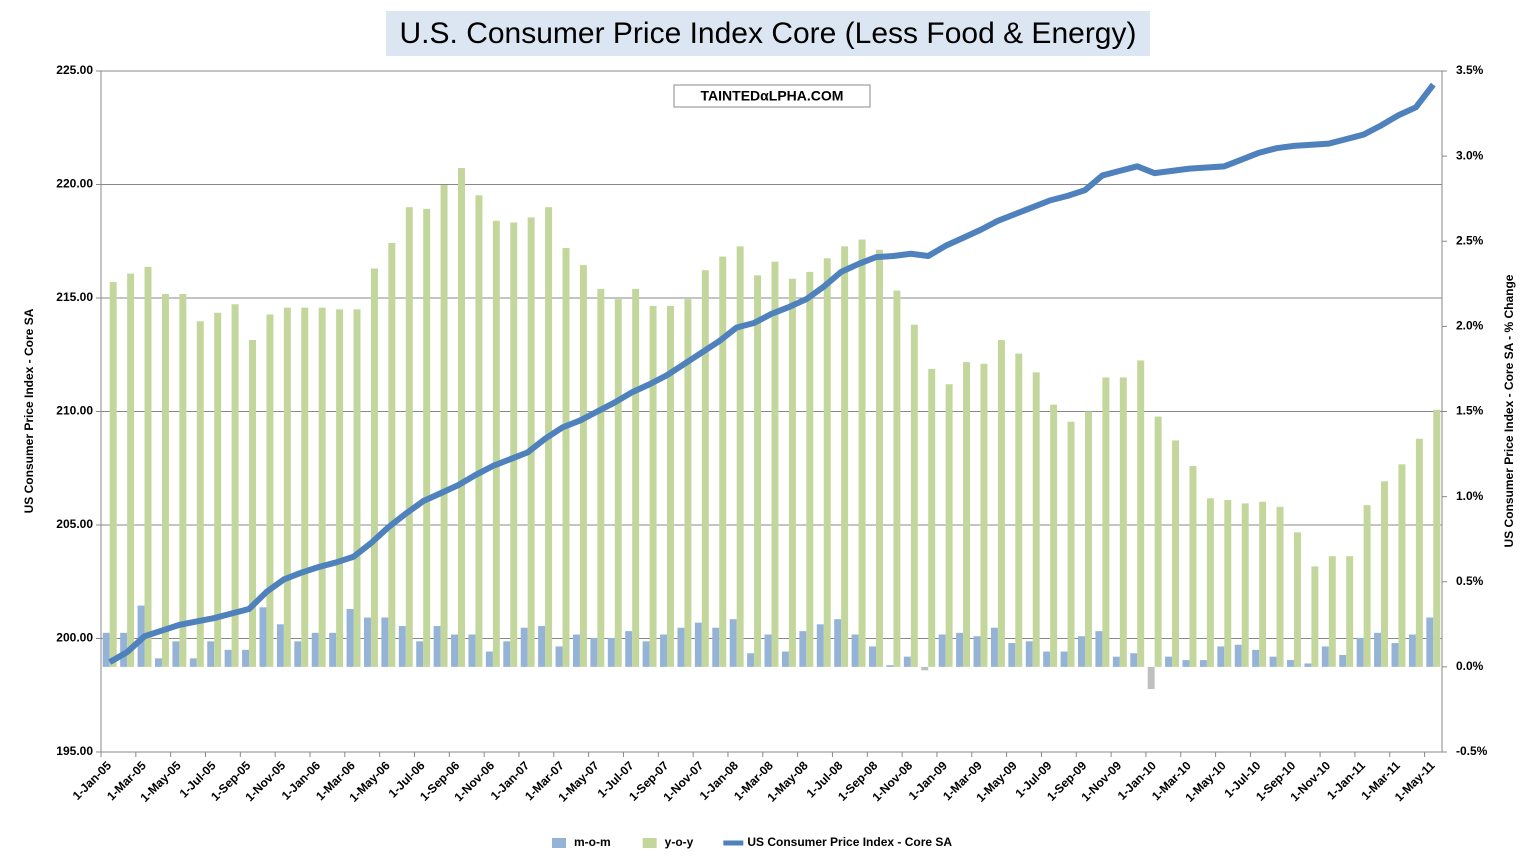 This screenshot has height=866, width=1537. What do you see at coordinates (1470, 326) in the screenshot?
I see `y2-tick-label: 2.0%` at bounding box center [1470, 326].